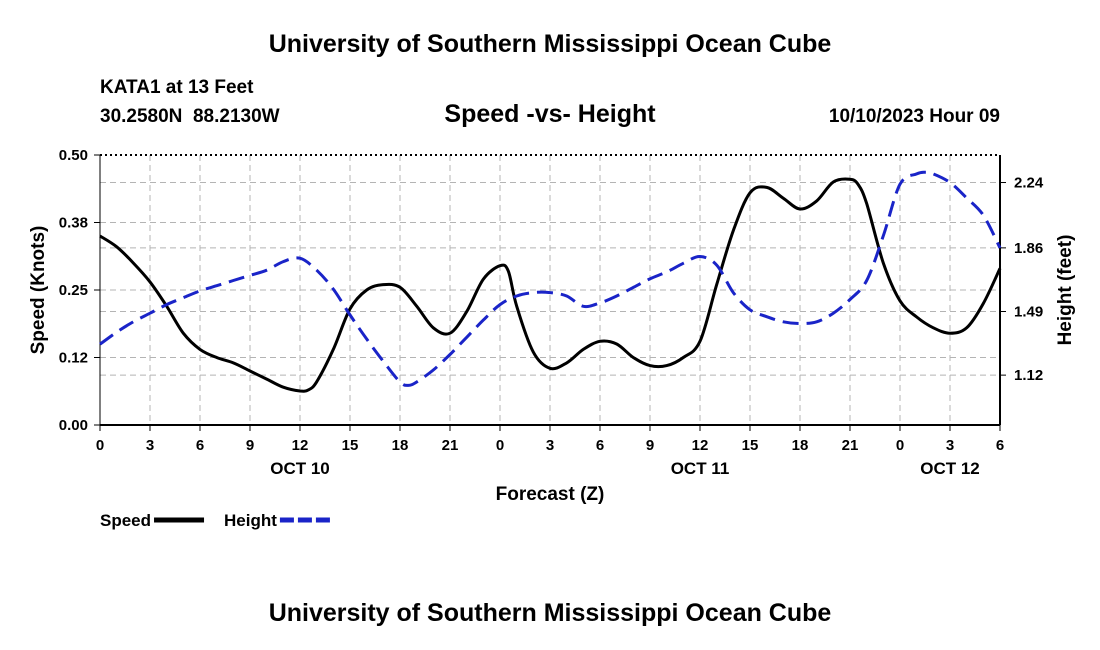 The image size is (1100, 650). I want to click on y-axis-title: Speed (Knots), so click(38, 290).